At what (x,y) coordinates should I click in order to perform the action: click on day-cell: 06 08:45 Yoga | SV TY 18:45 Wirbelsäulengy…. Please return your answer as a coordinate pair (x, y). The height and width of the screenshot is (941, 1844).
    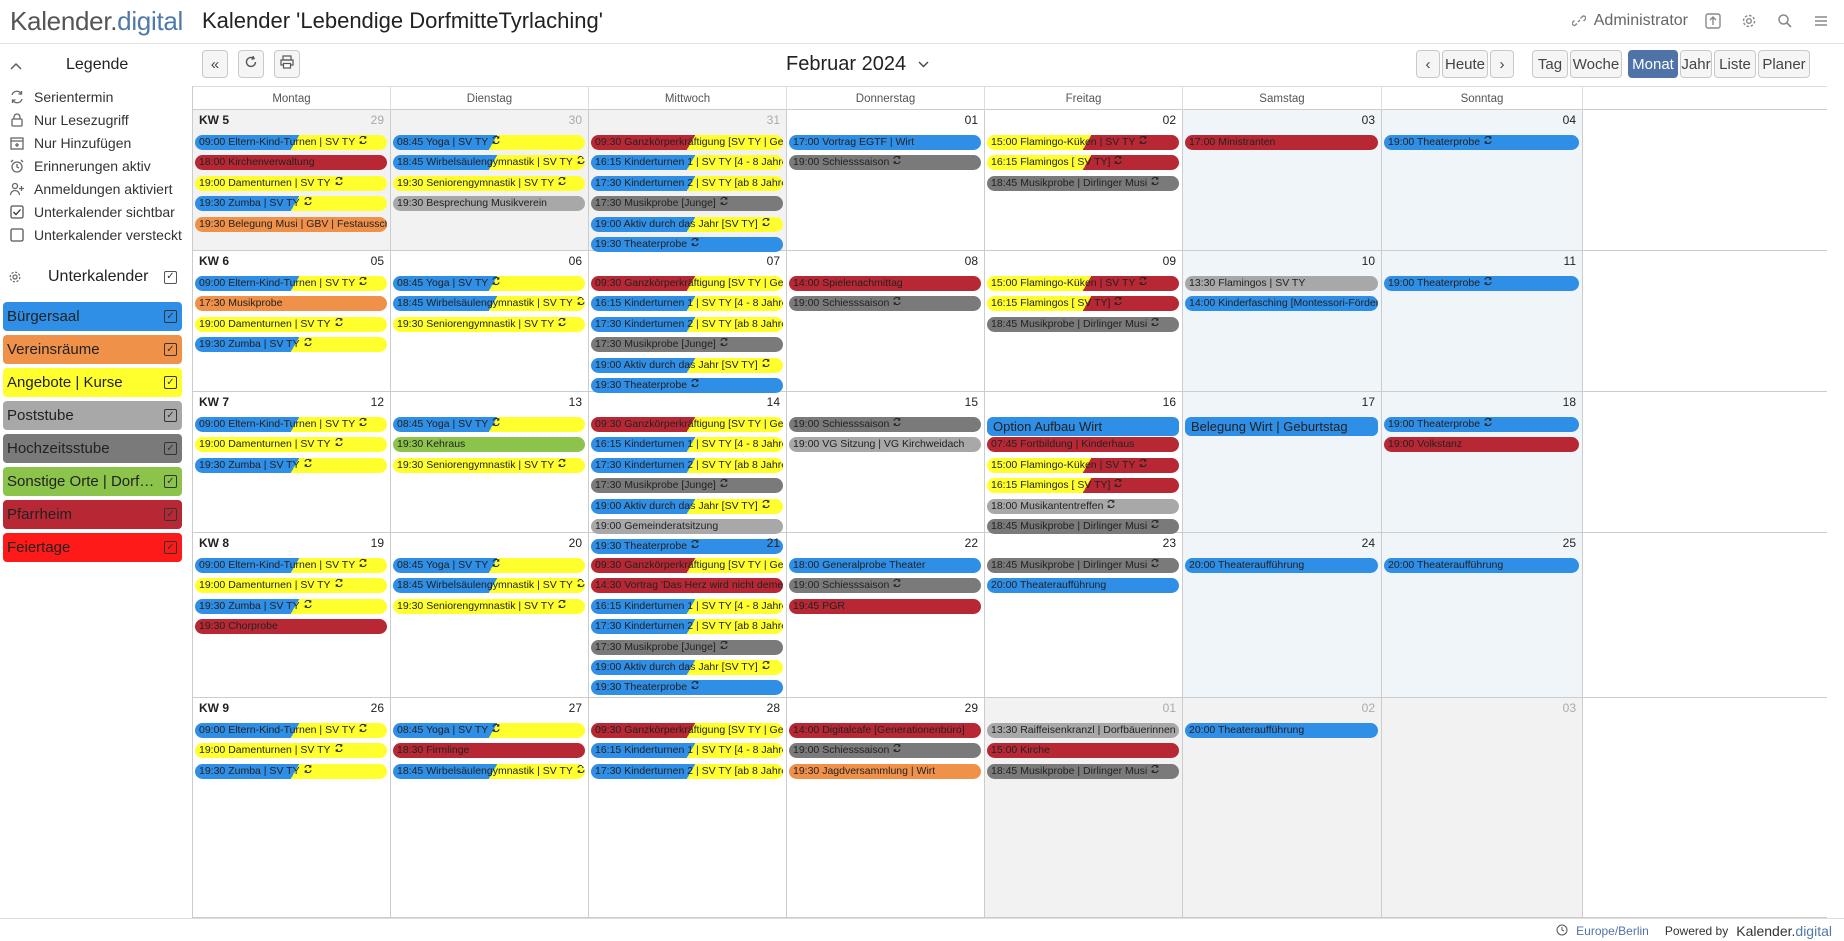
    Looking at the image, I should click on (490, 321).